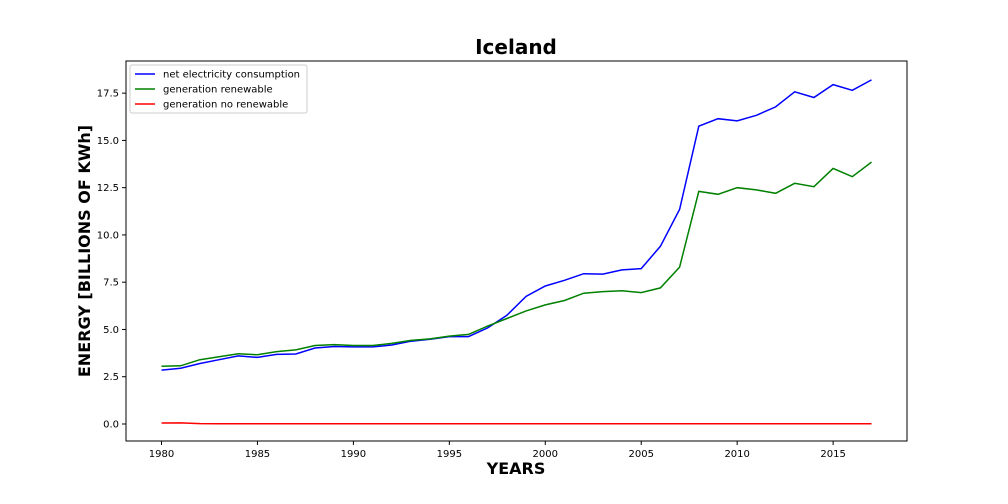  I want to click on x-tick-label: 2000, so click(545, 454).